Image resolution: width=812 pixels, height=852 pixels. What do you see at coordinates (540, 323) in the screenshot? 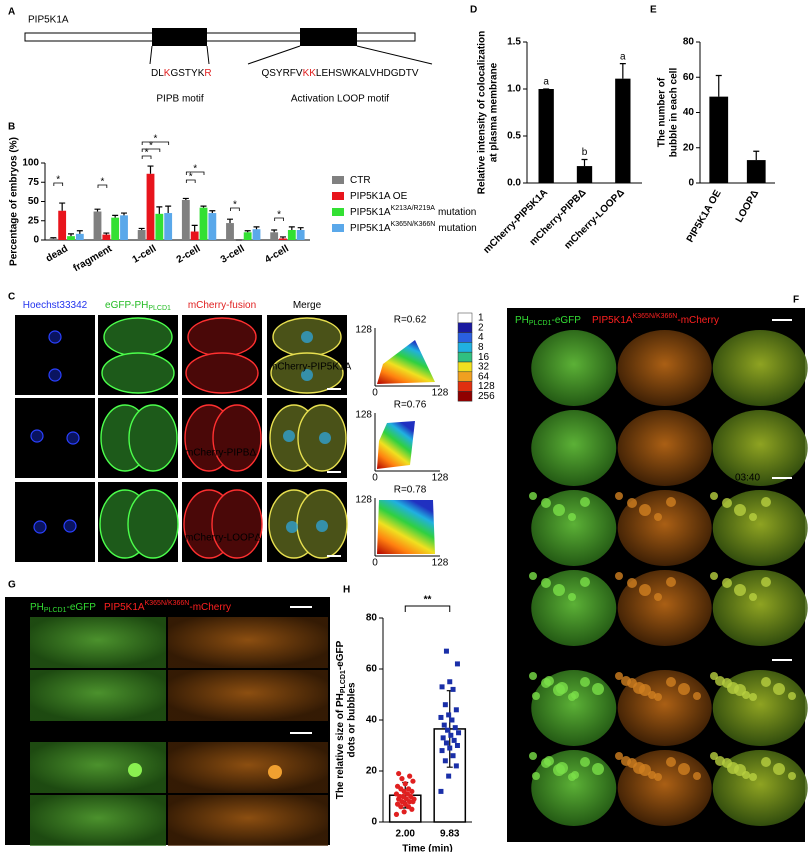
I see `label-part: PLCD1` at bounding box center [540, 323].